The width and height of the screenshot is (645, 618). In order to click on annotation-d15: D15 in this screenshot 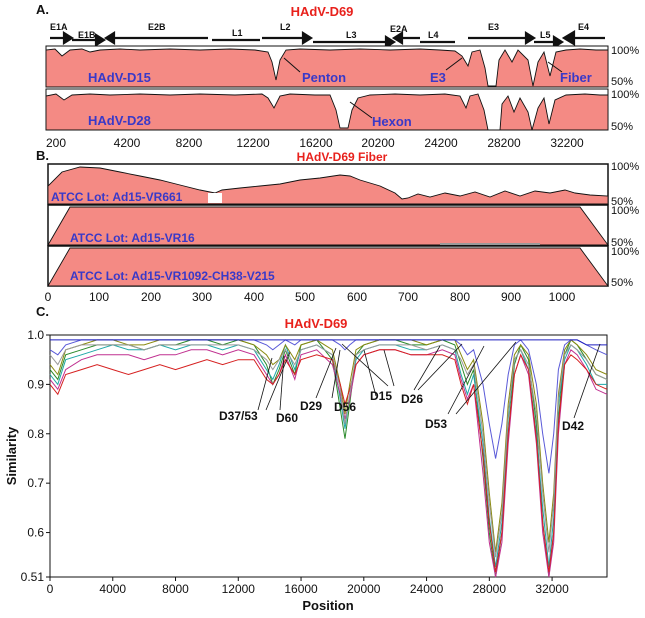, I will do `click(381, 396)`.